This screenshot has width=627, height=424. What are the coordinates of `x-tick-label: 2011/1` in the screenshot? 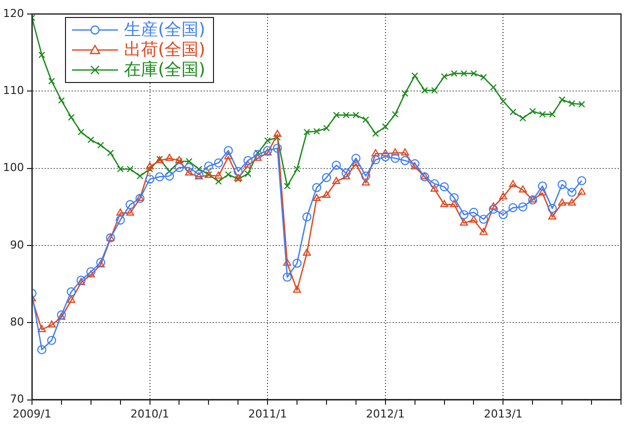 It's located at (267, 413).